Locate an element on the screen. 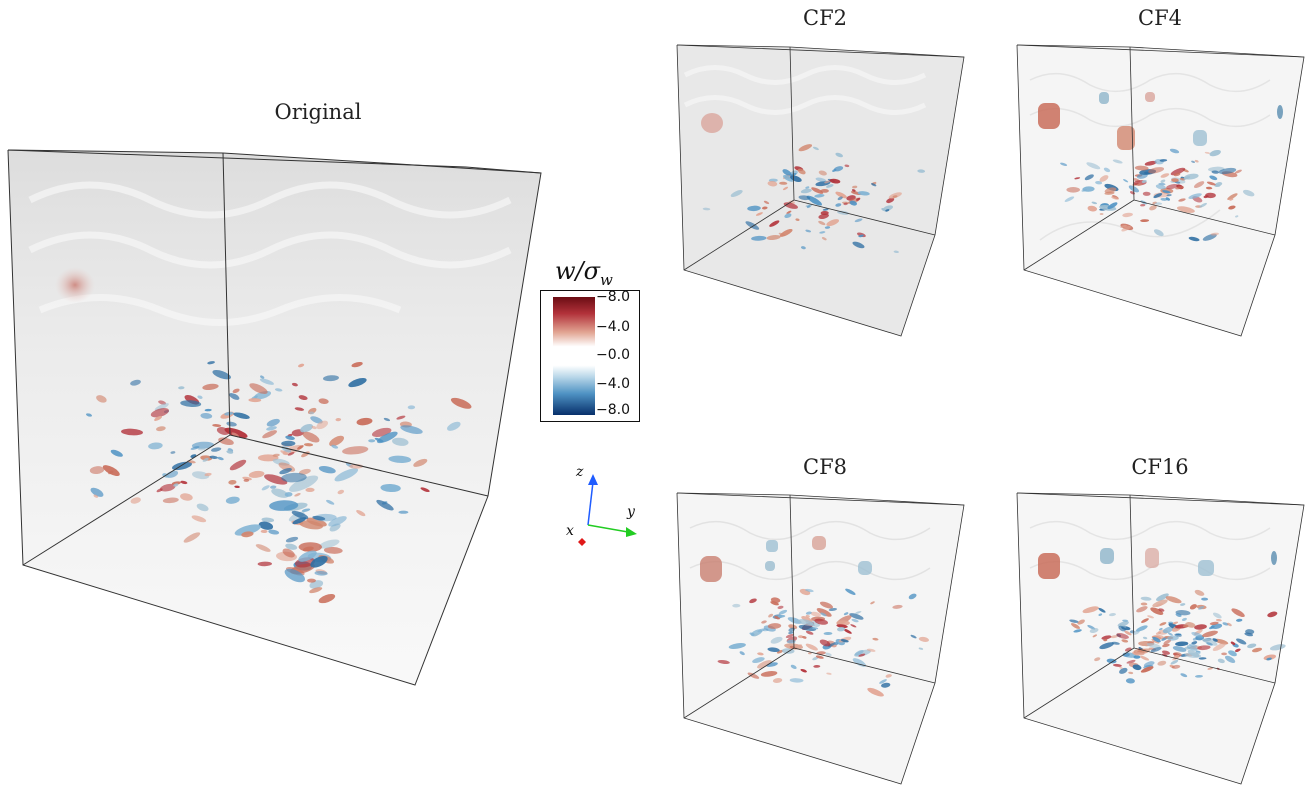  z-axis-arrow is located at coordinates (590, 503).